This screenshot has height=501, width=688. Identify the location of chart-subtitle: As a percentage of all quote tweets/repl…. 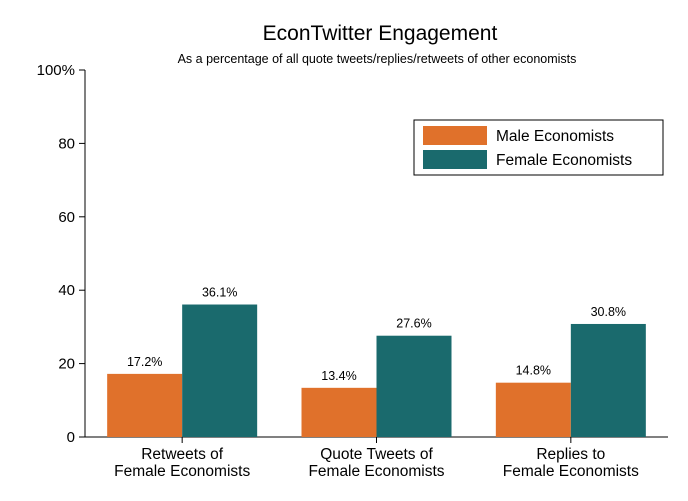
(377, 59).